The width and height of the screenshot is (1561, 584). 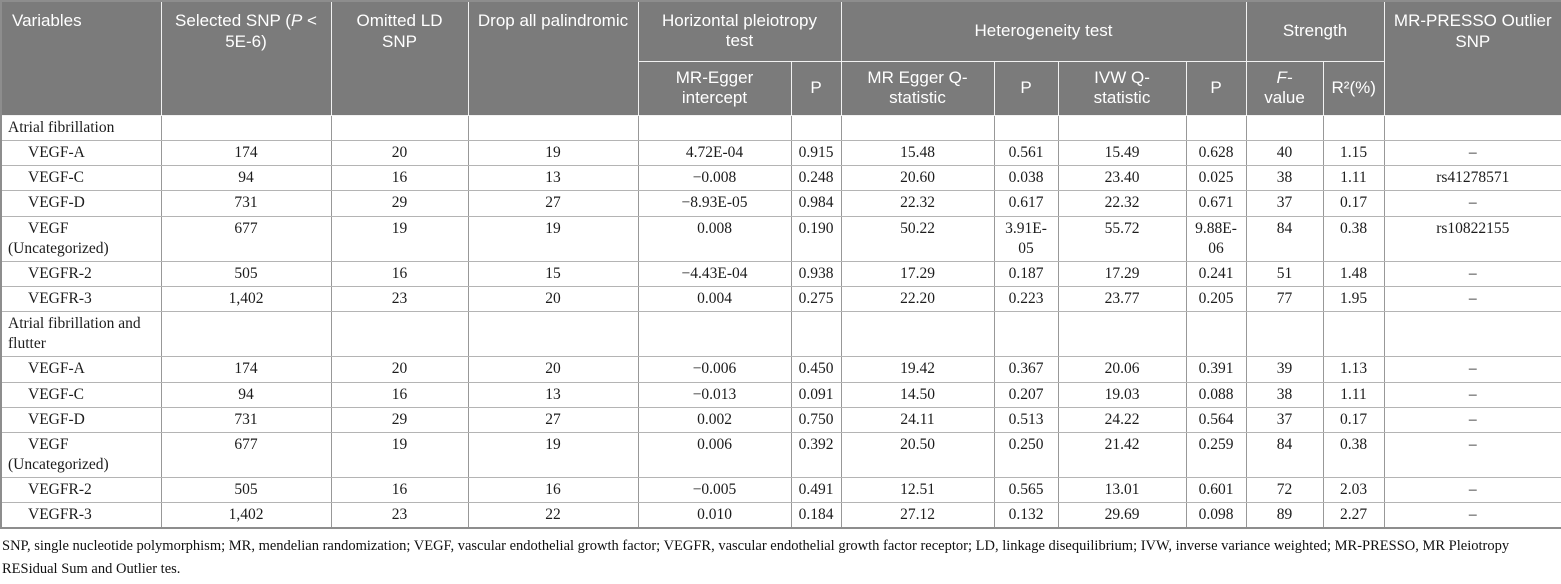 I want to click on cell-ivw-q, so click(x=1122, y=128).